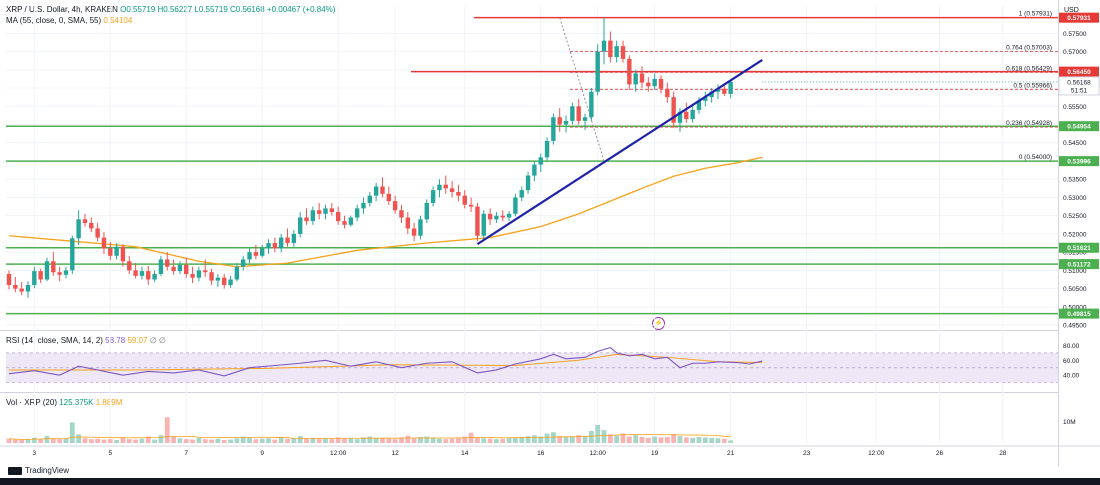 This screenshot has height=485, width=1100. Describe the element at coordinates (1079, 314) in the screenshot. I see `support-price-label: 0.49815` at that location.